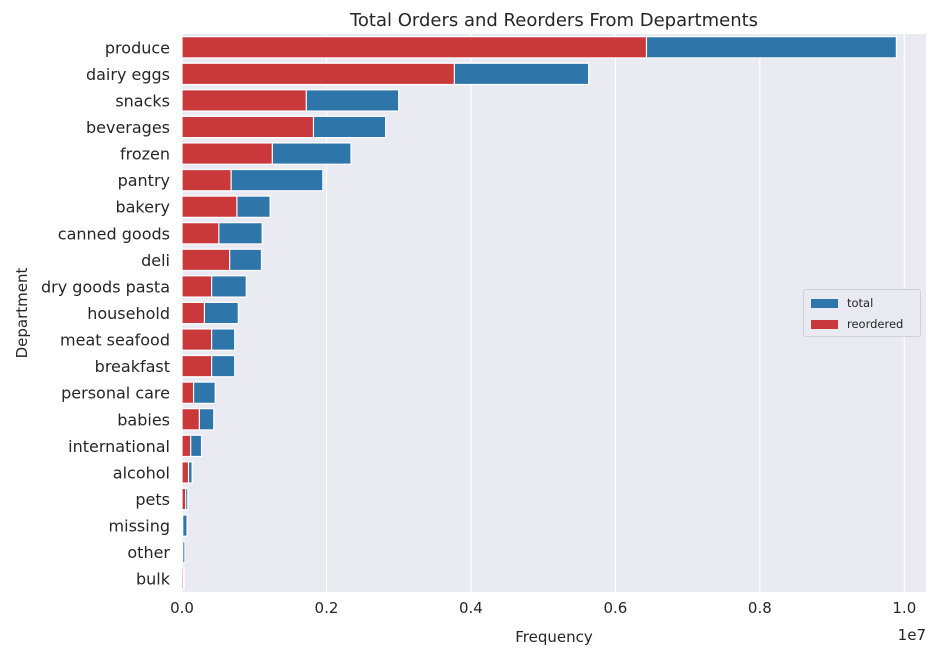  What do you see at coordinates (209, 206) in the screenshot?
I see `bar-reordered-bakery` at bounding box center [209, 206].